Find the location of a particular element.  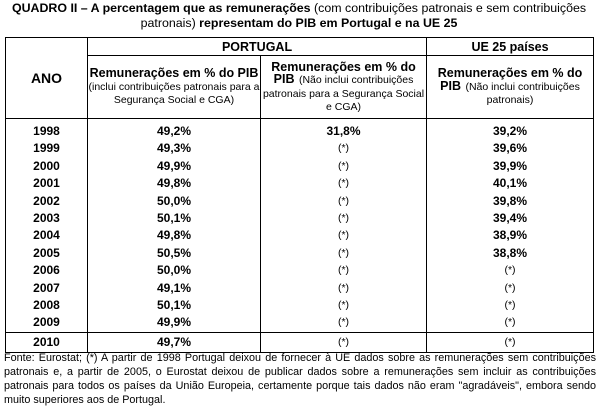

header-ue: UE 25 países is located at coordinates (510, 46).